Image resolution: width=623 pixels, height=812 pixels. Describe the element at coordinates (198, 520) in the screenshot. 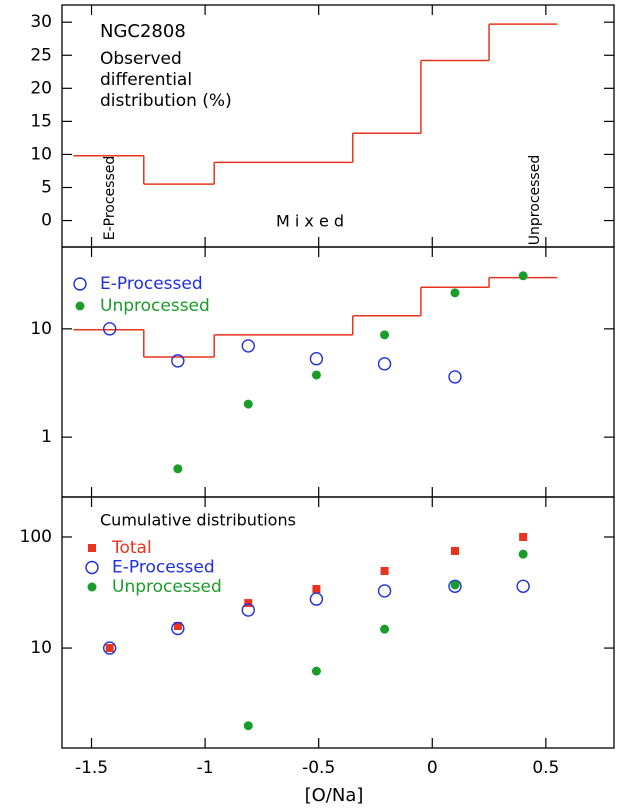

I see `panel-title: Cumulative distributions` at that location.